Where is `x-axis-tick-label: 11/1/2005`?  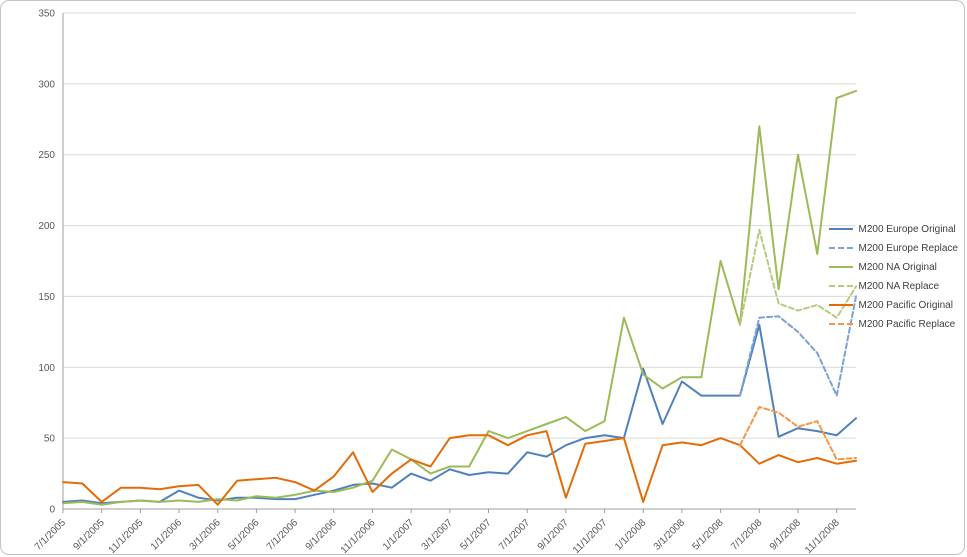 x-axis-tick-label: 11/1/2005 is located at coordinates (126, 536).